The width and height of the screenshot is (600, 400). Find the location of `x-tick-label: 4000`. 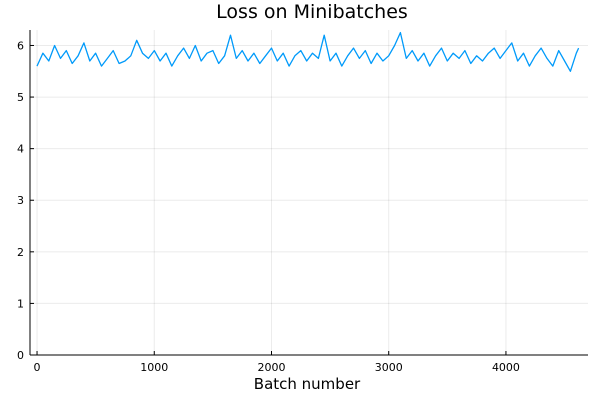

x-tick-label: 4000 is located at coordinates (506, 367).